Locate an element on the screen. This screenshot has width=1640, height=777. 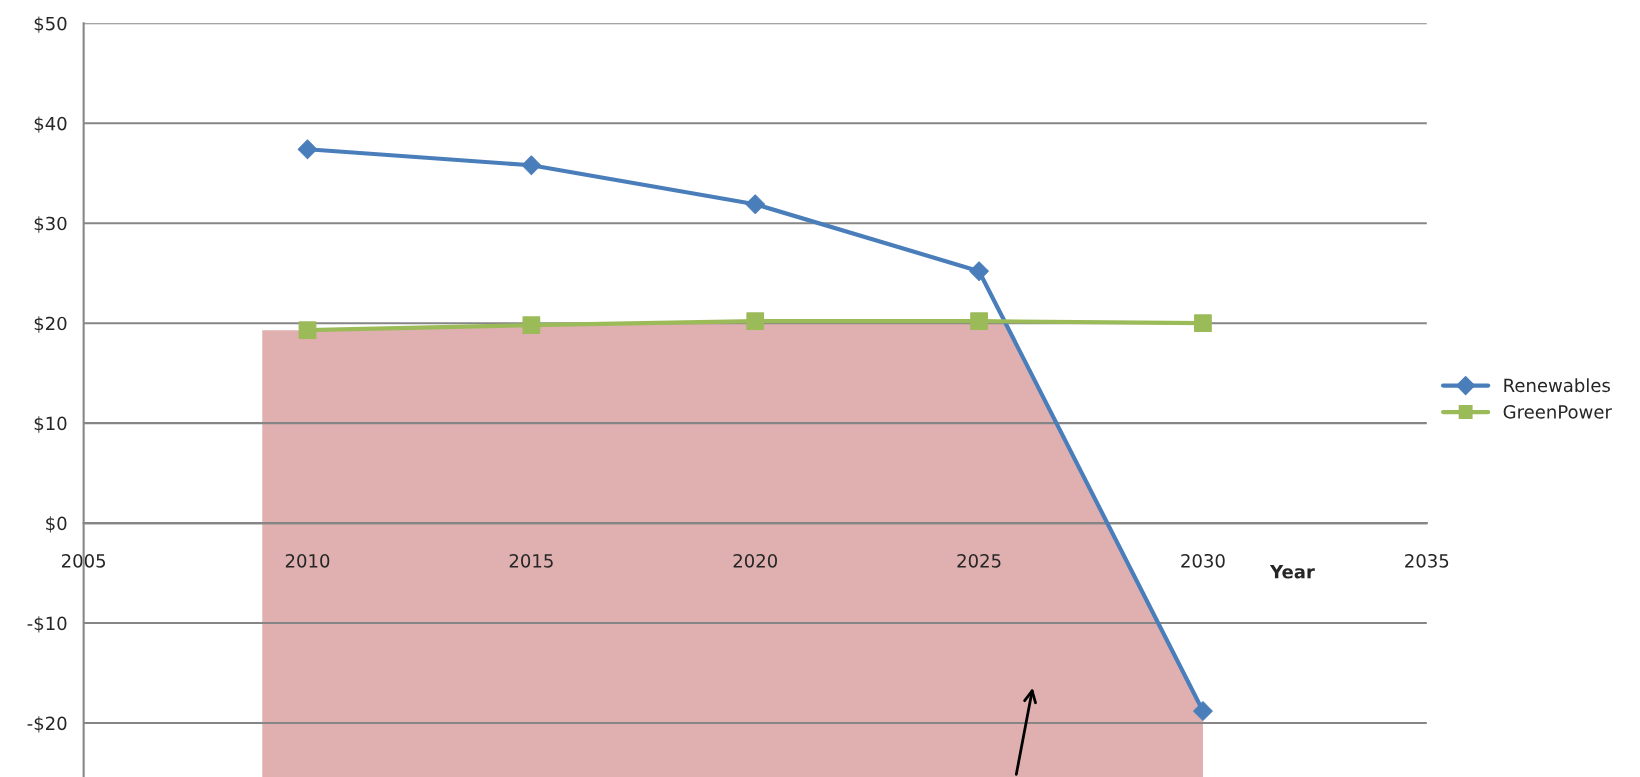
y-tick-label: $30 is located at coordinates (50, 224).